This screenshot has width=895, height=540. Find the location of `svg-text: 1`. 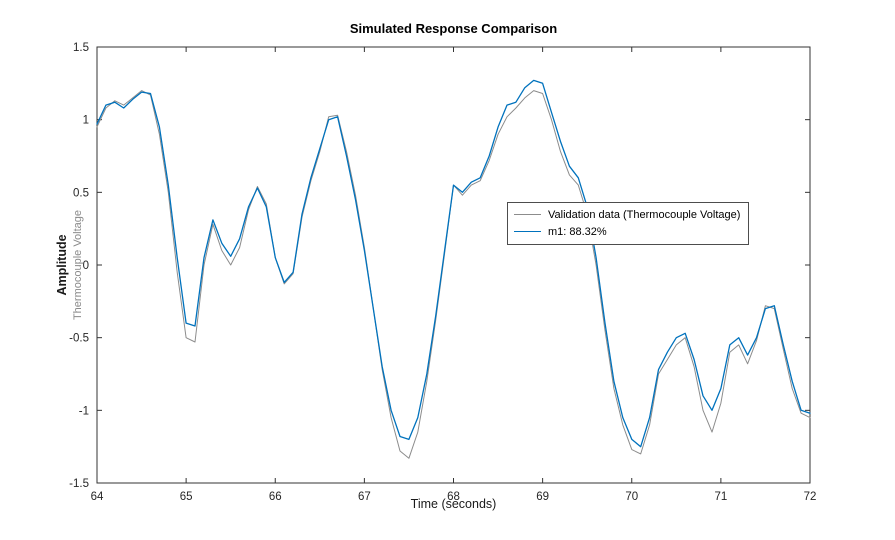

svg-text: 1 is located at coordinates (86, 121).